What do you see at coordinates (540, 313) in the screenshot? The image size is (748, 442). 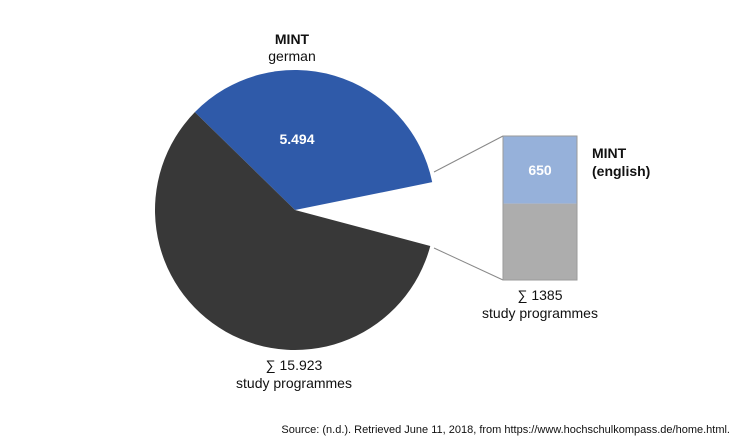 I see `bar-total-caption: study programmes` at bounding box center [540, 313].